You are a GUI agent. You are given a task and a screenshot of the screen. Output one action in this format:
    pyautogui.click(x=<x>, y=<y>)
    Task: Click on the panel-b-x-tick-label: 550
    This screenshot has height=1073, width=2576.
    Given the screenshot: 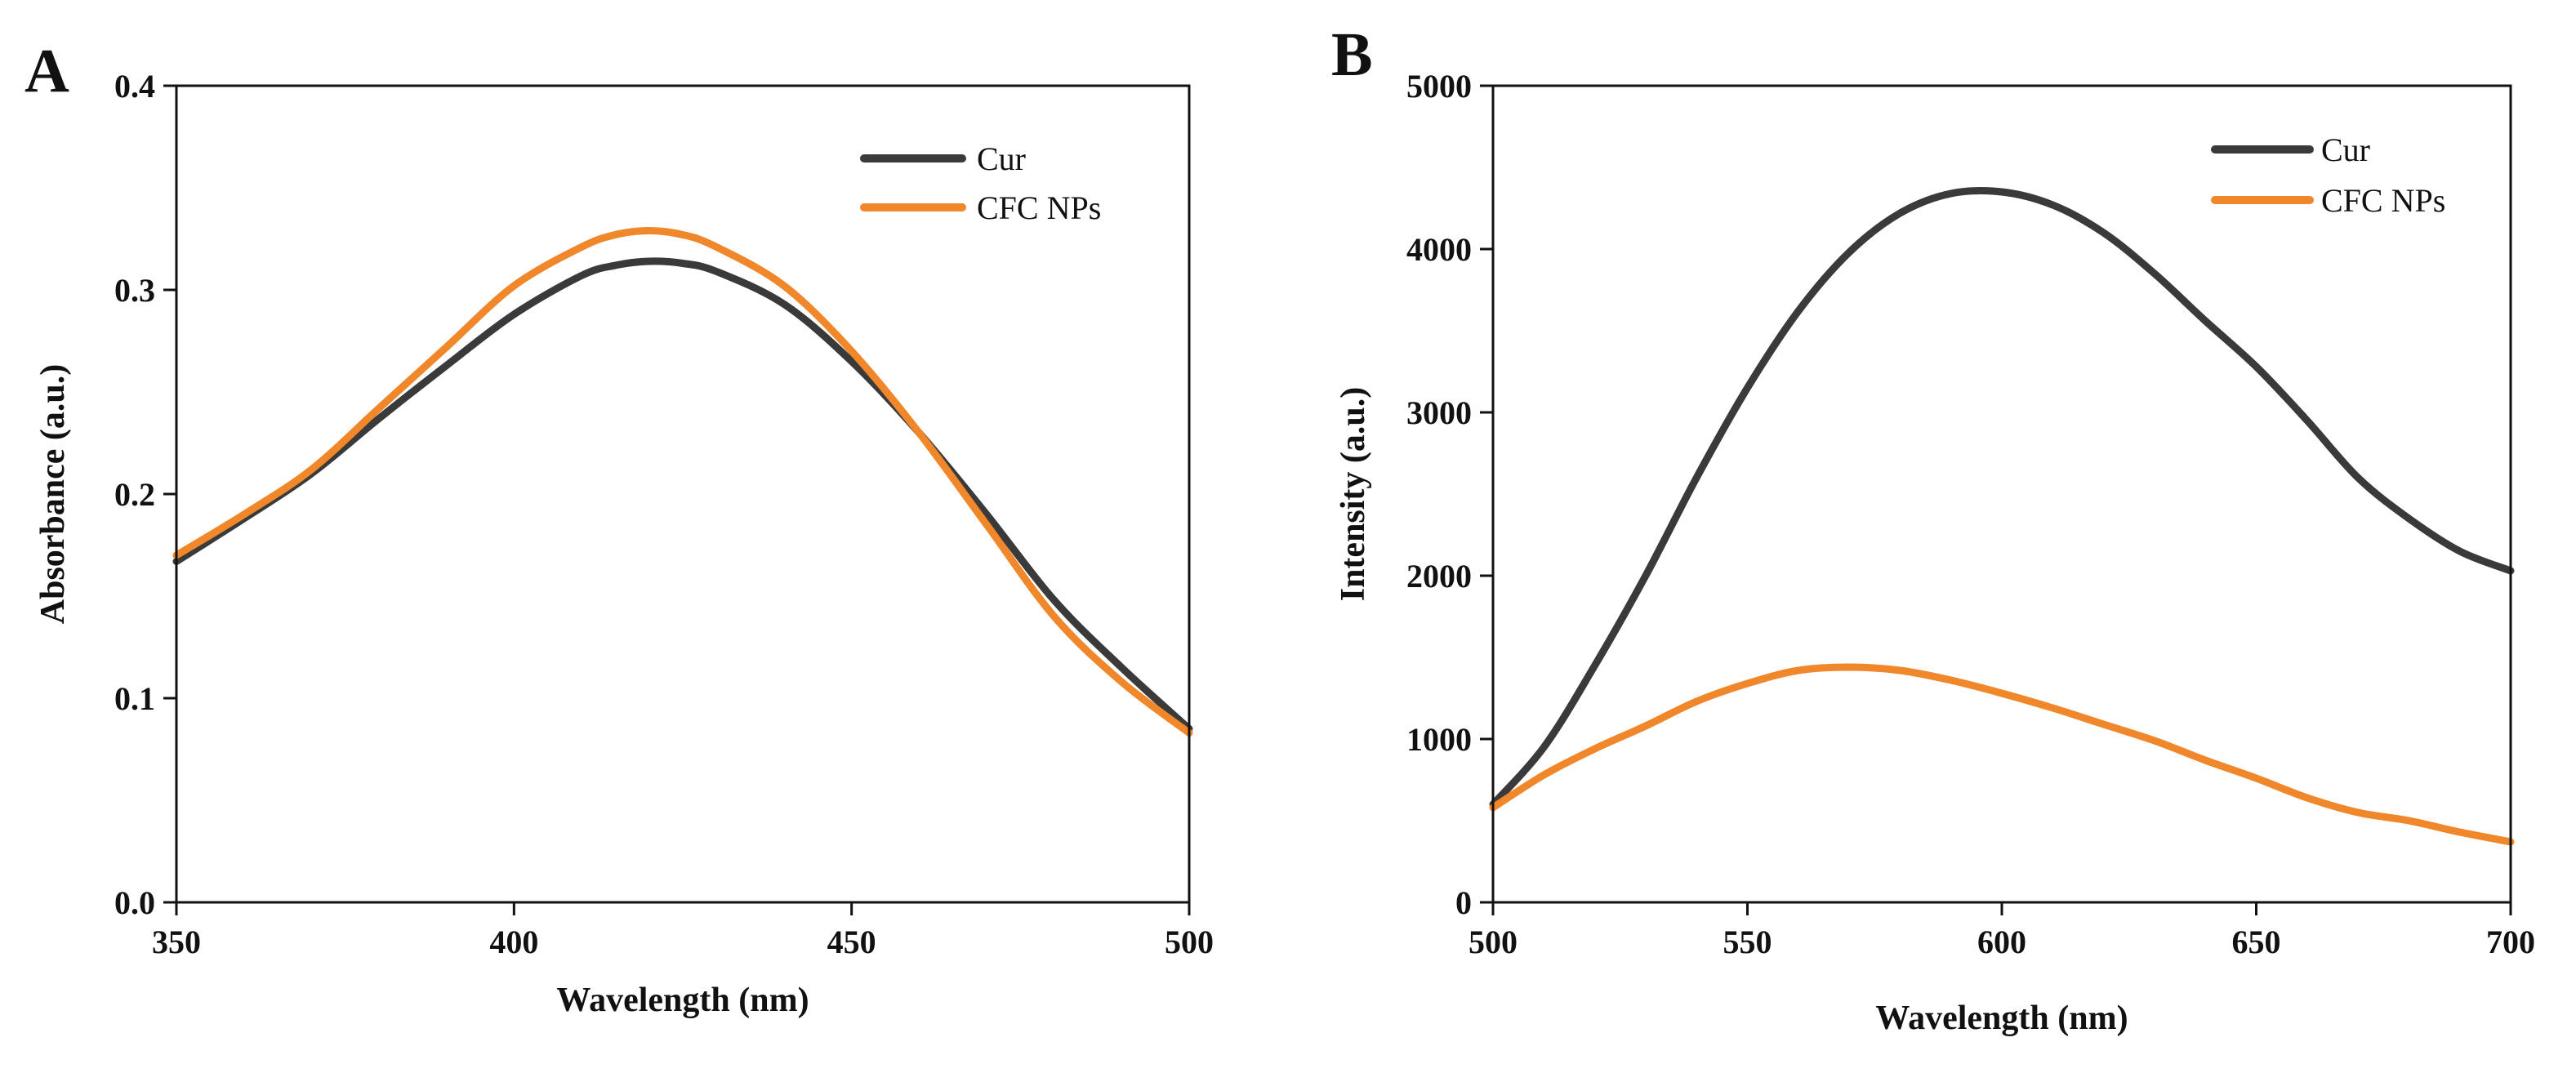 What is the action you would take?
    pyautogui.click(x=1747, y=942)
    